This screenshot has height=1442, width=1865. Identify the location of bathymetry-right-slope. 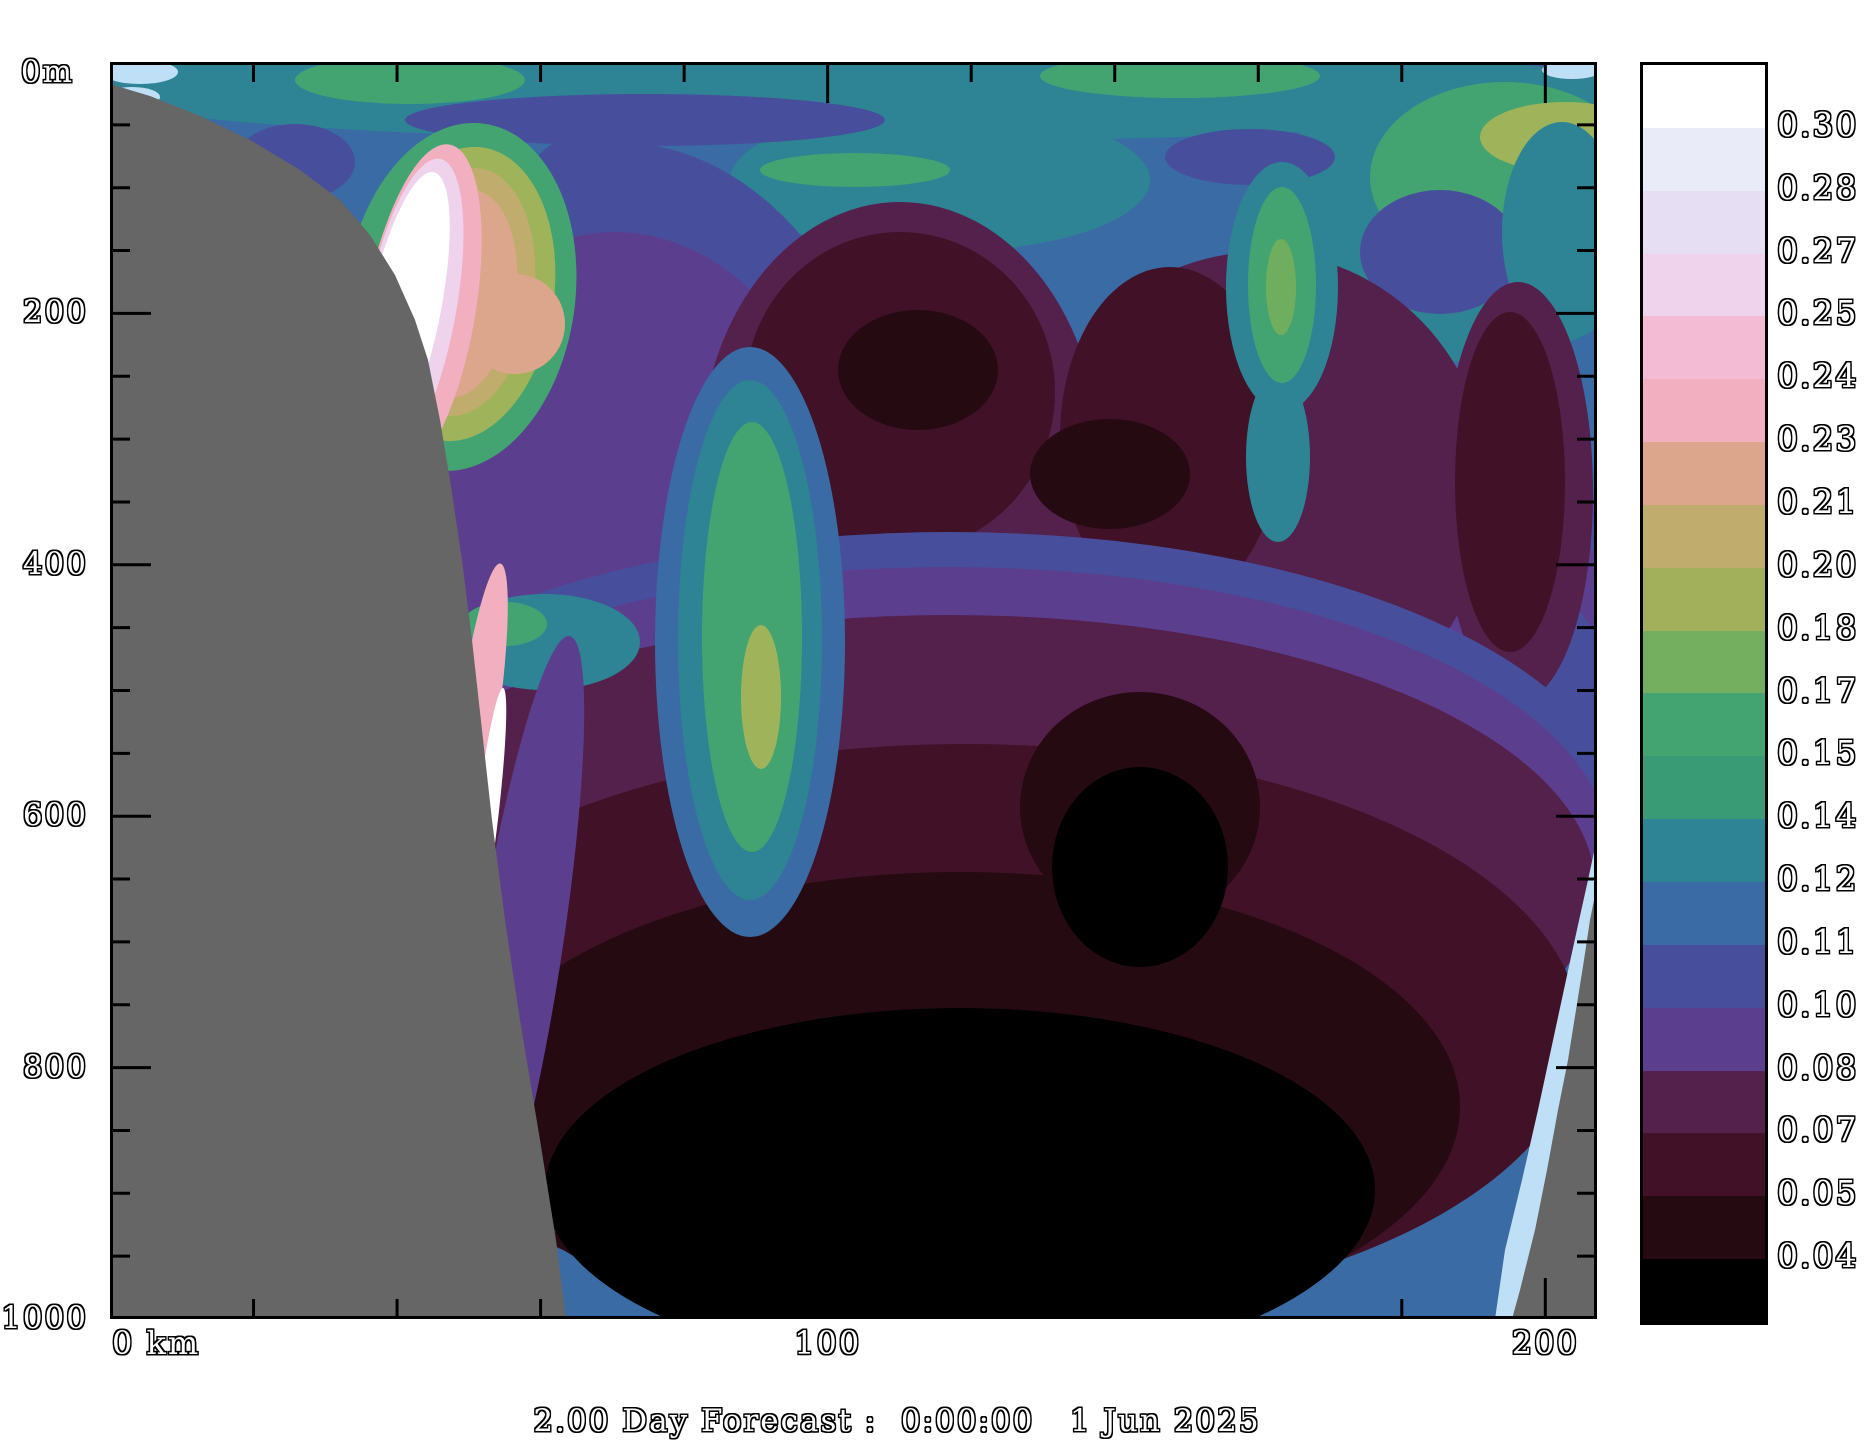
(1554, 1102).